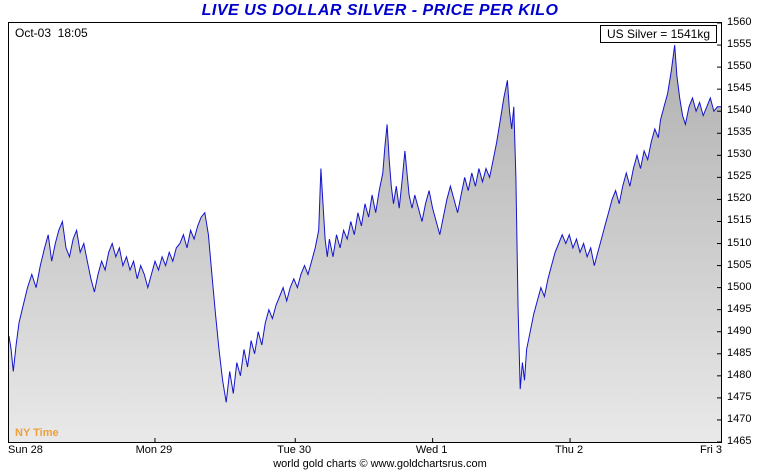  I want to click on ny-time-label: NY Time, so click(37, 433).